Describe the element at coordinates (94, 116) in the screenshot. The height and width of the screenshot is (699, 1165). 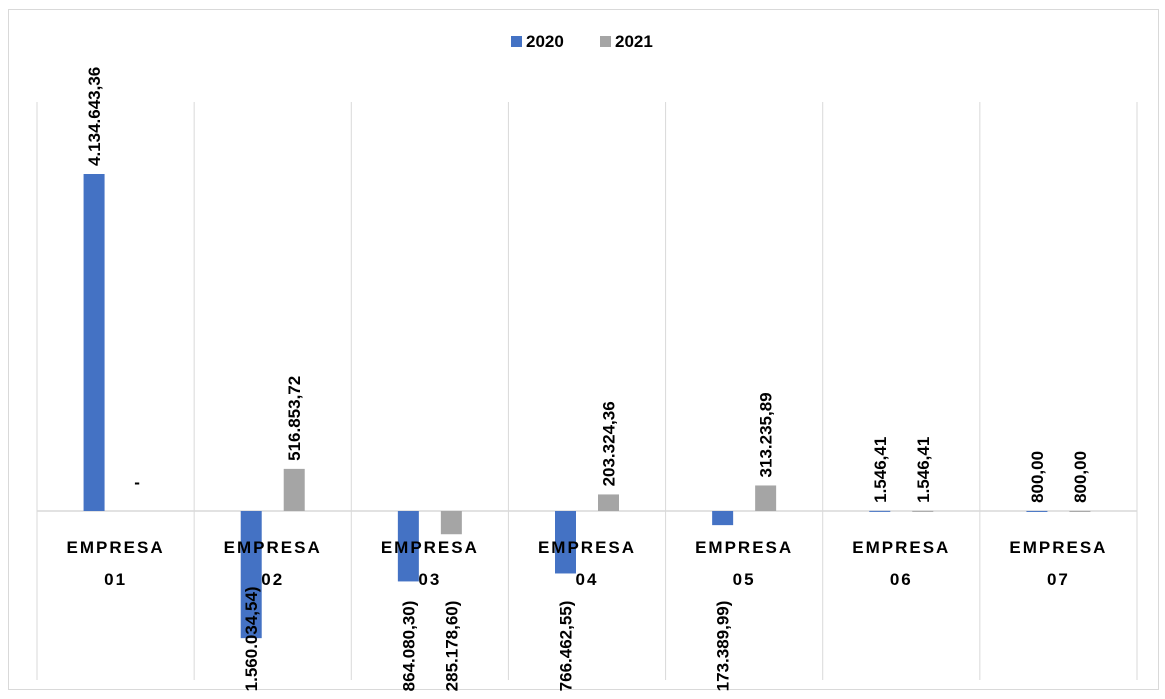
I see `data-label-2020-1: 4.134.643,36` at that location.